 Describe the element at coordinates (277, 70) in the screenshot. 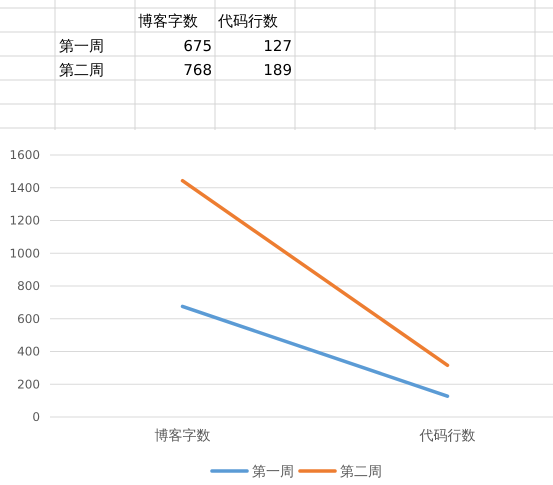

I see `text: 189` at that location.